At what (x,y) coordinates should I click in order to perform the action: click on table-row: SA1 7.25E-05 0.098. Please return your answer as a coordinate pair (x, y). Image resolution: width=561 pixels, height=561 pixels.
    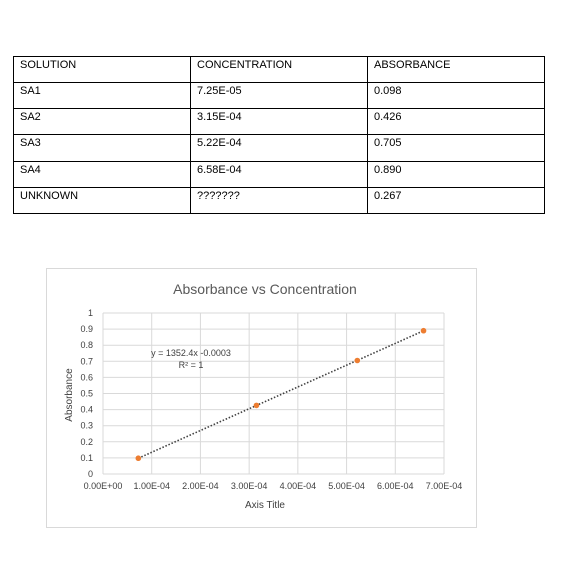
    Looking at the image, I should click on (279, 96).